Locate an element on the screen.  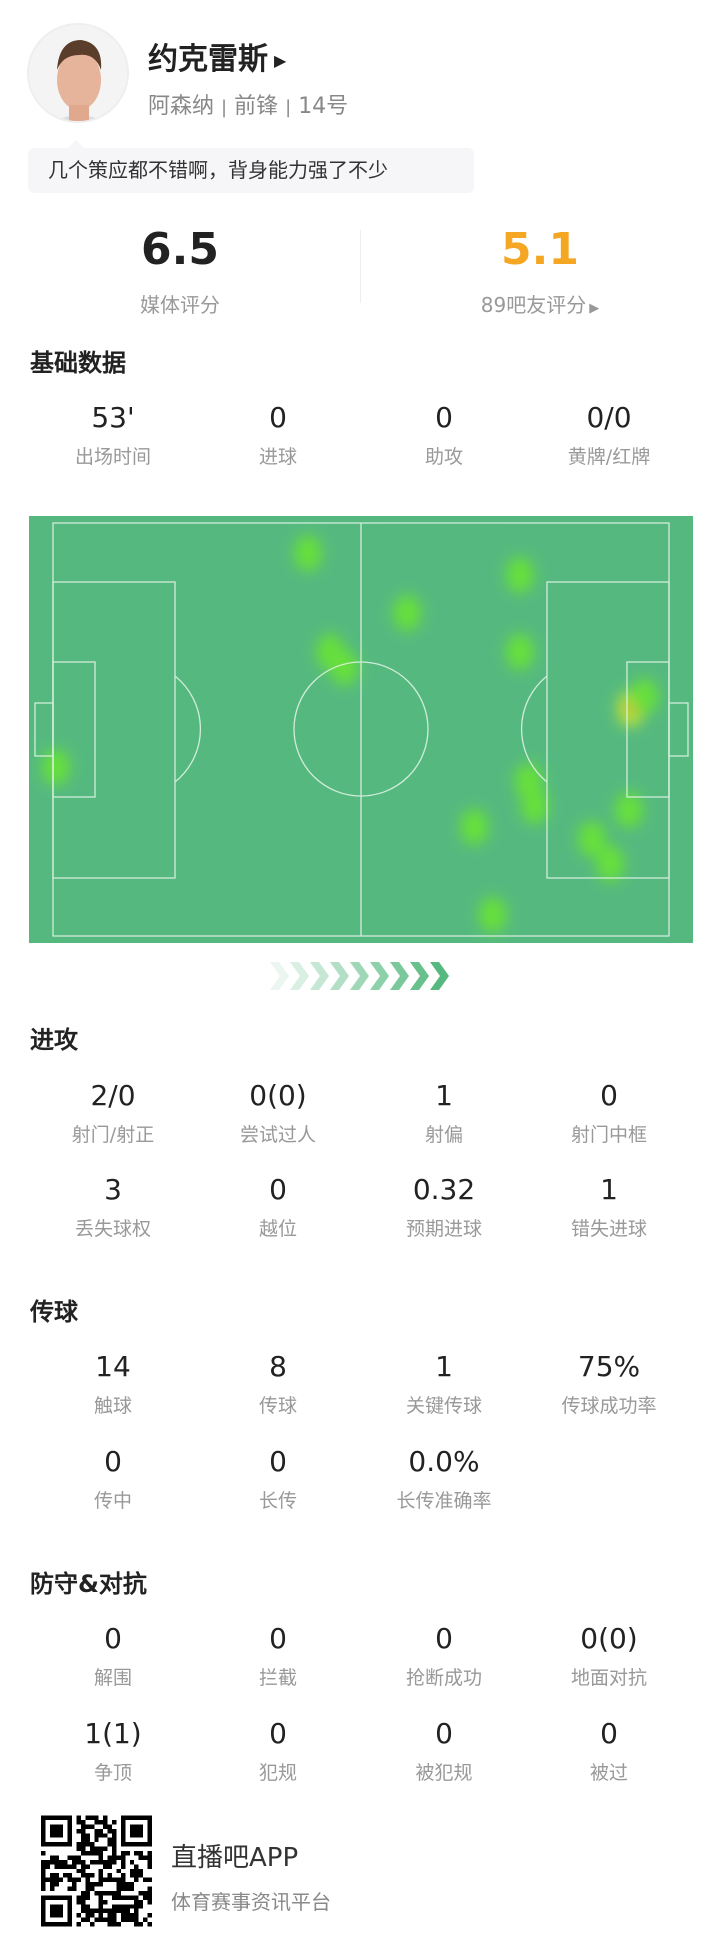
qr-code is located at coordinates (96, 1871).